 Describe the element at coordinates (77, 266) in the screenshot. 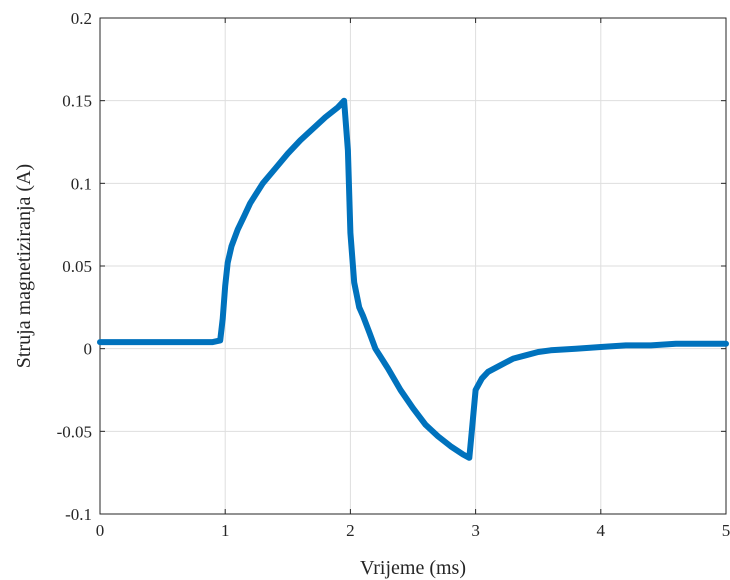

I see `y-tick-label: 0.05` at that location.